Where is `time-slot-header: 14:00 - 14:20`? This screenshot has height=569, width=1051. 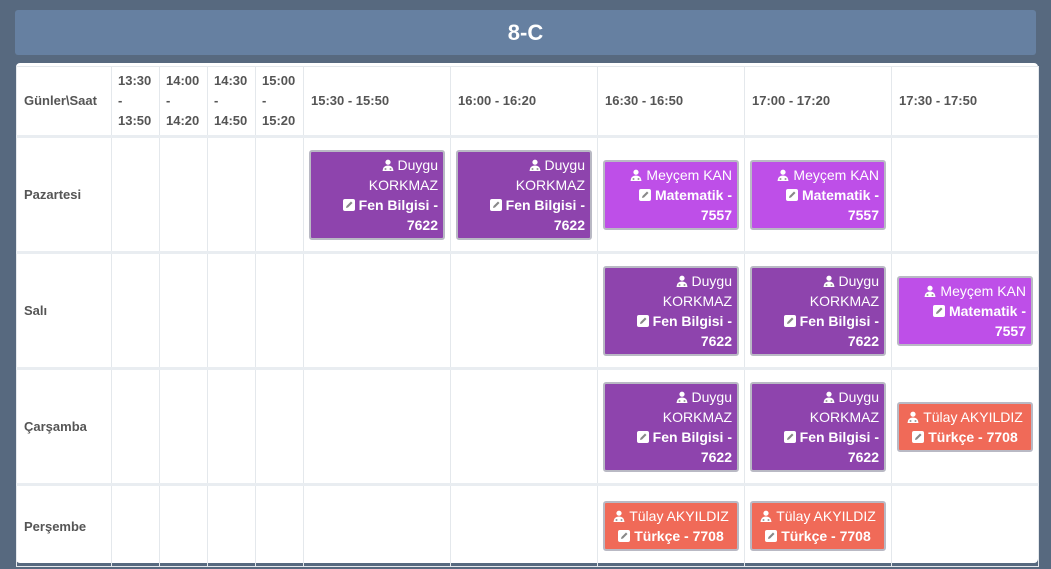
time-slot-header: 14:00 - 14:20 is located at coordinates (183, 101).